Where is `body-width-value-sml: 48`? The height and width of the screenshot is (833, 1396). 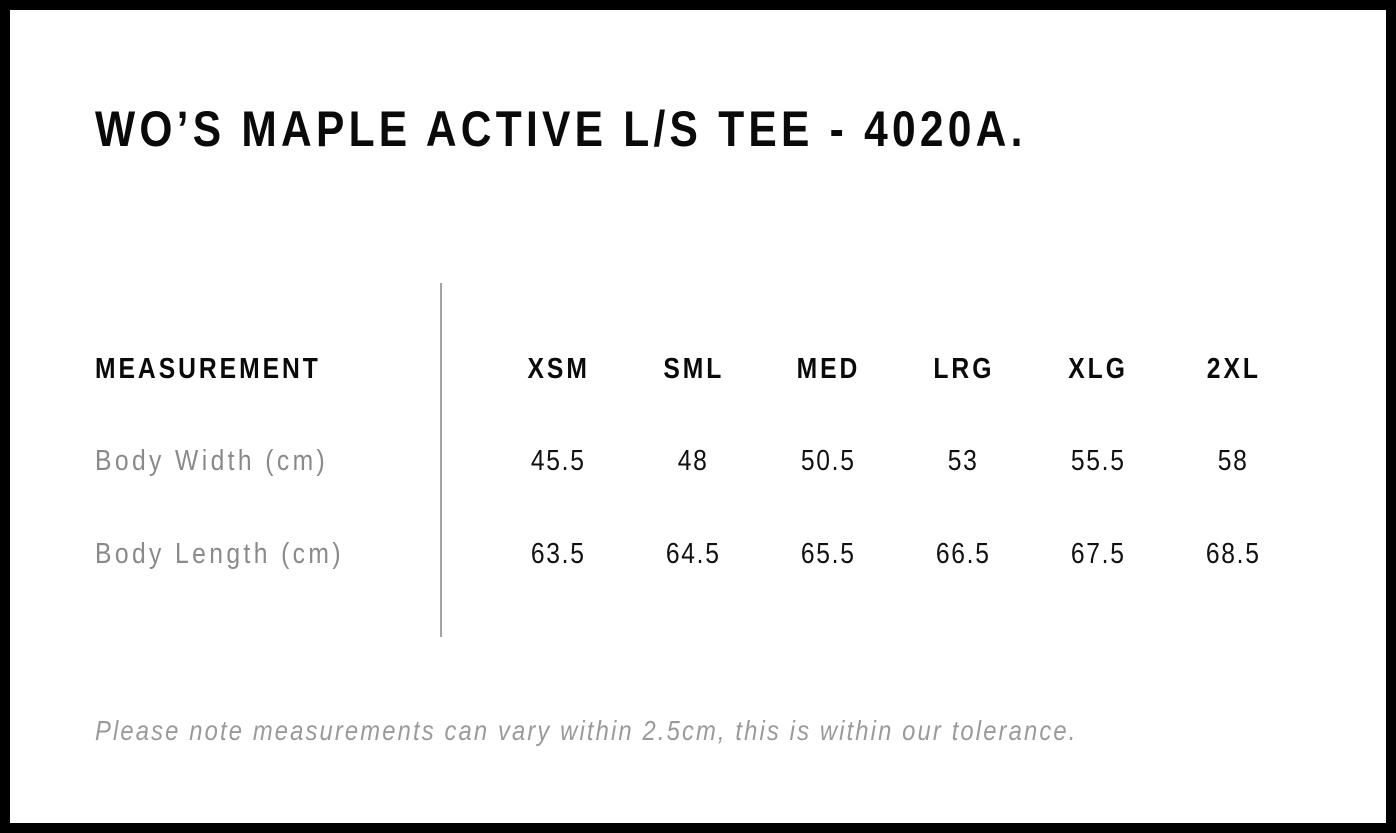 body-width-value-sml: 48 is located at coordinates (693, 461).